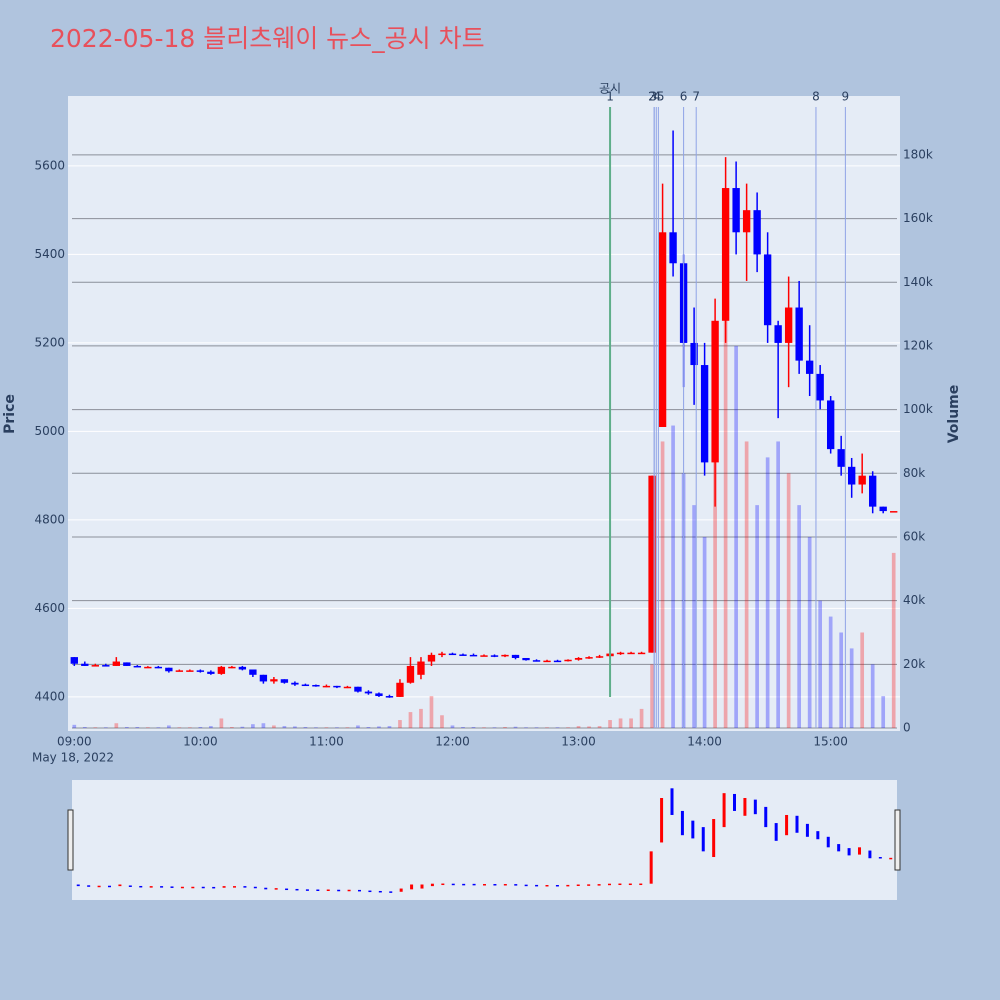 The height and width of the screenshot is (1000, 1000). What do you see at coordinates (846, 97) in the screenshot?
I see `announcement-label: 9` at bounding box center [846, 97].